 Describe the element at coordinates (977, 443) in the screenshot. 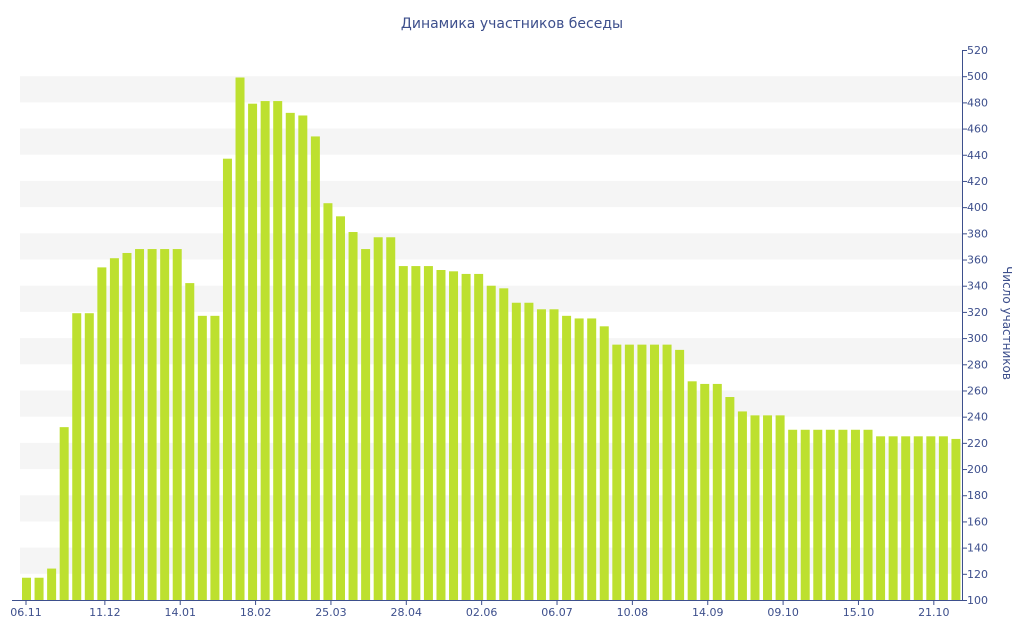

I see `y-tick-label: 220` at that location.